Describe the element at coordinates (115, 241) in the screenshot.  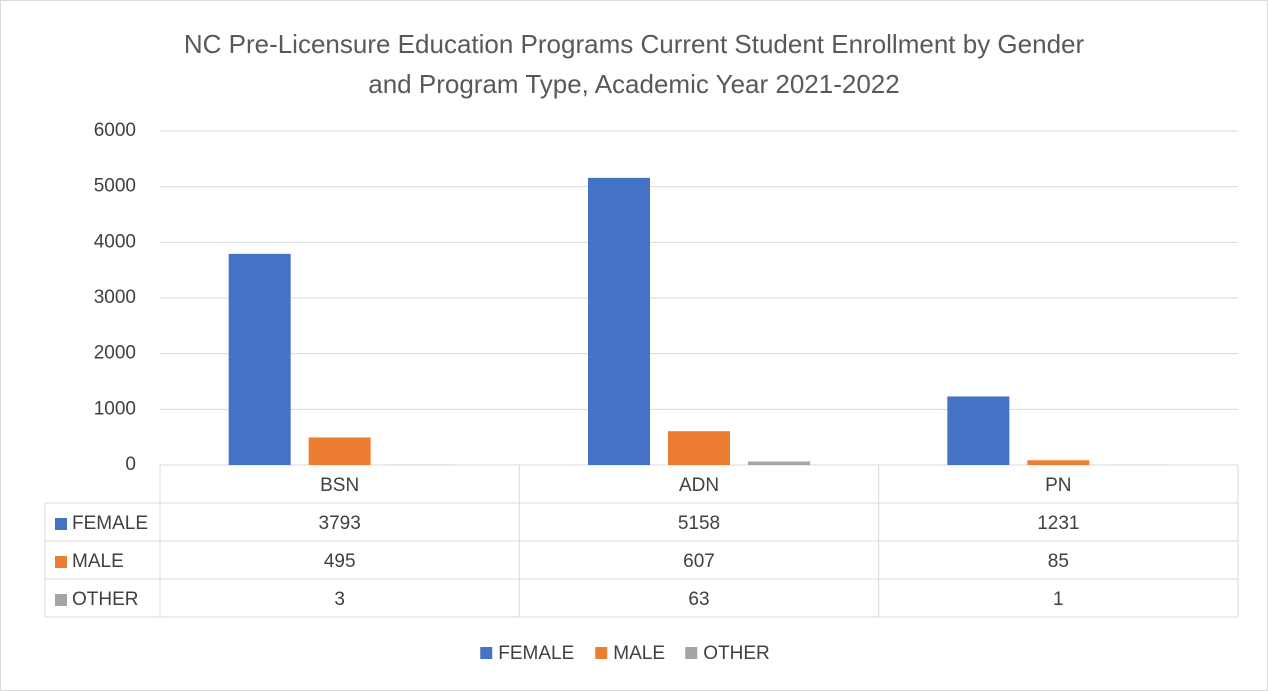
I see `y-tick-label: 4000` at that location.